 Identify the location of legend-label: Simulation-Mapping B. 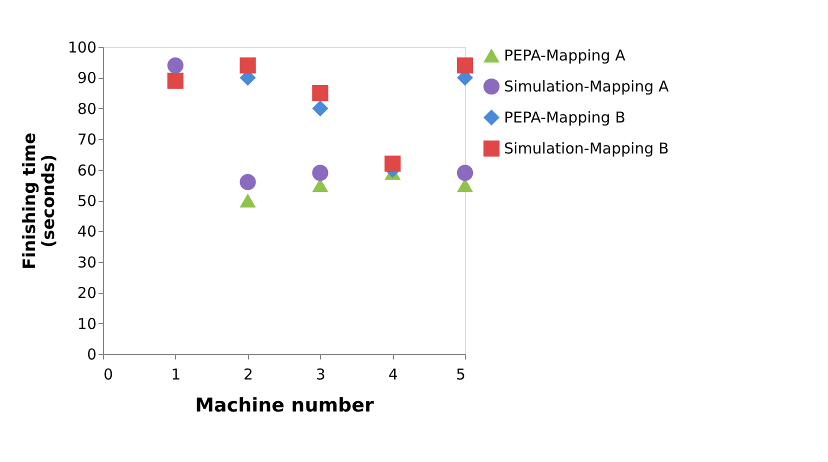
(586, 149).